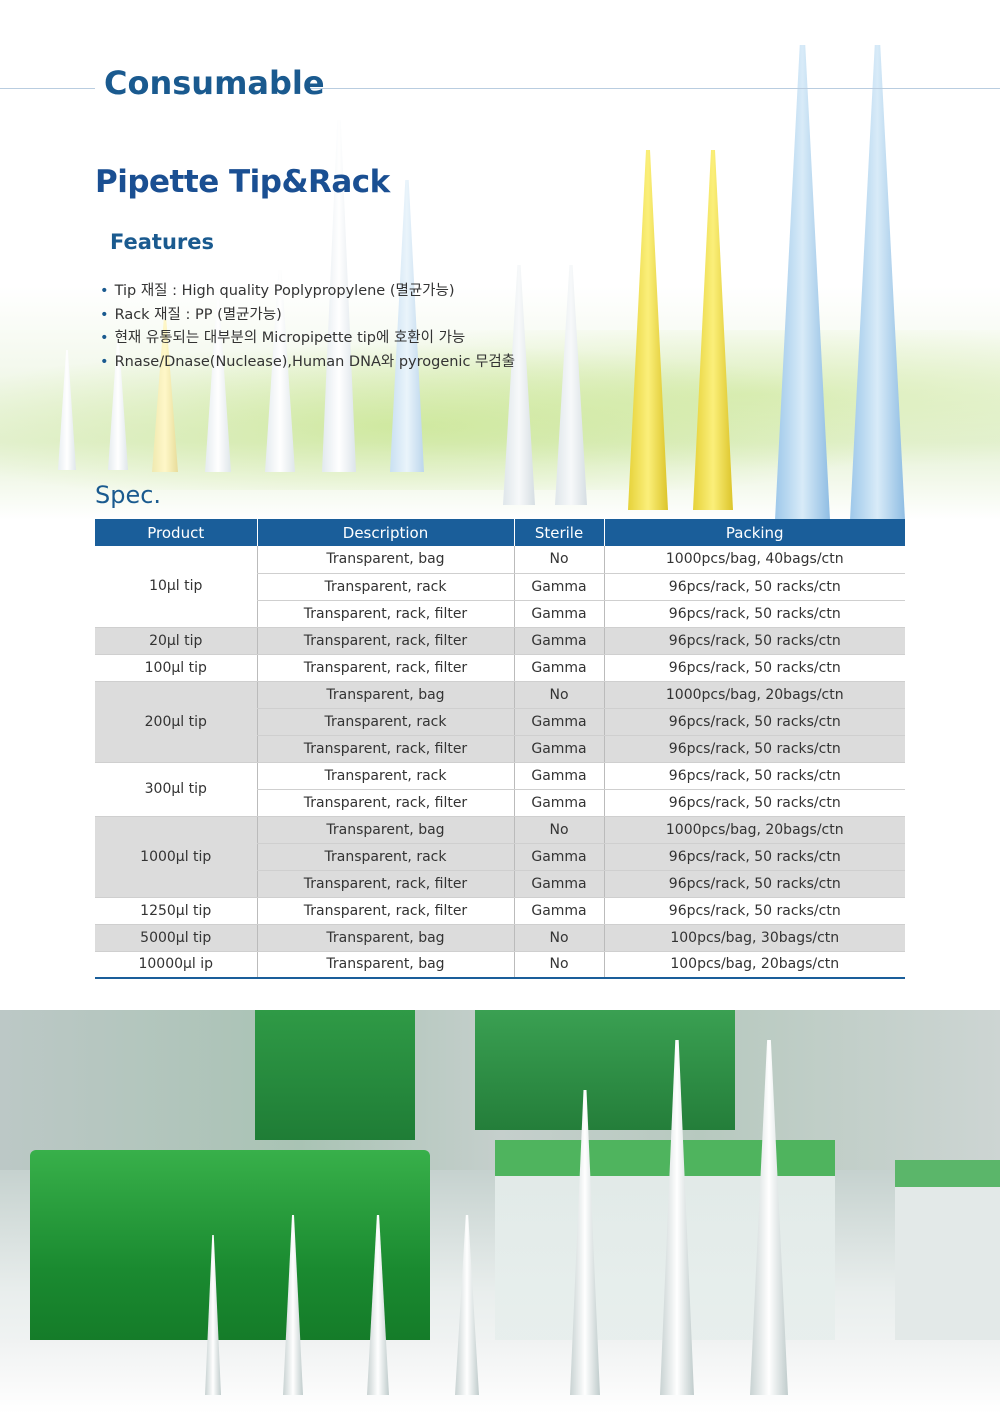 Image resolution: width=1000 pixels, height=1414 pixels. Describe the element at coordinates (754, 532) in the screenshot. I see `column-header: Packing` at that location.